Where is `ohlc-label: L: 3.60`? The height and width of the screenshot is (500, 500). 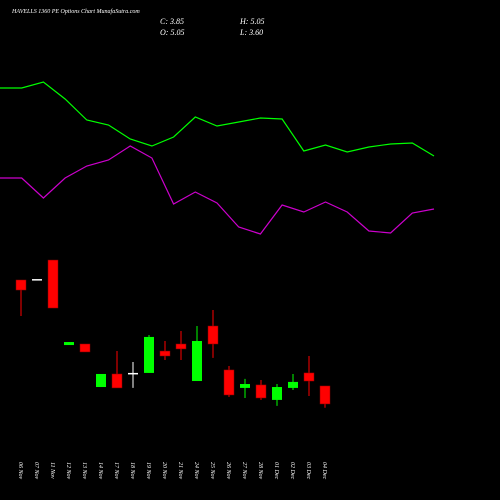
ohlc-label: L: 3.60 is located at coordinates (251, 32).